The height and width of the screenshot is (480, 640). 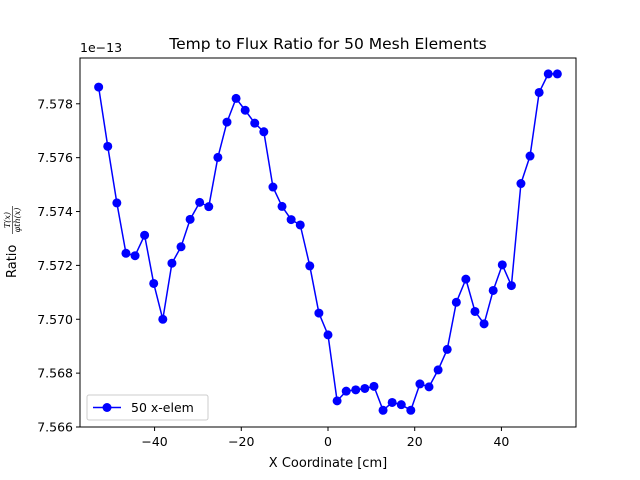 I want to click on y-tick-label: 7.572, so click(x=55, y=265).